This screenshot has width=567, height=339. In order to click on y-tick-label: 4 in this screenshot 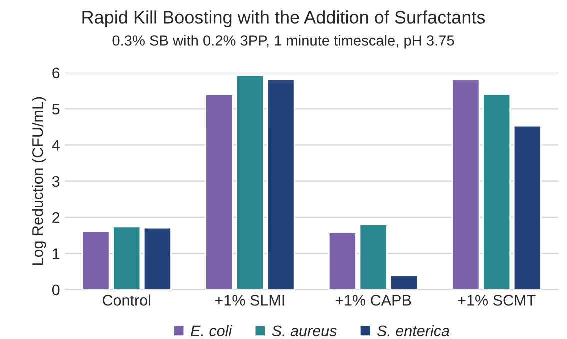, I will do `click(56, 145)`.